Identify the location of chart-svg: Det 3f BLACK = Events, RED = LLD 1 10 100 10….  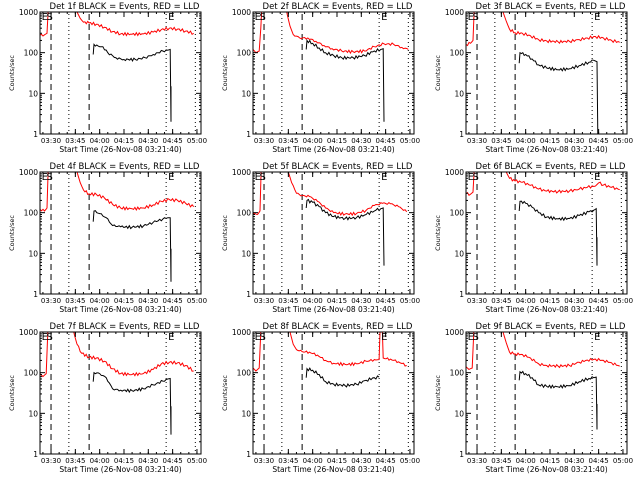
(533, 78).